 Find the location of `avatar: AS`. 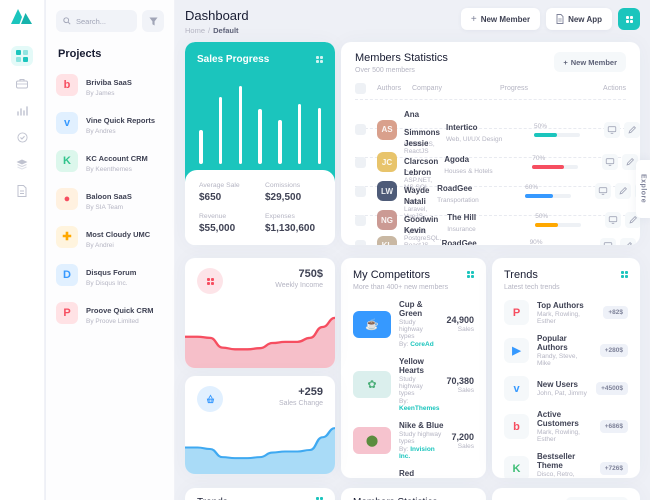

avatar: AS is located at coordinates (387, 129).